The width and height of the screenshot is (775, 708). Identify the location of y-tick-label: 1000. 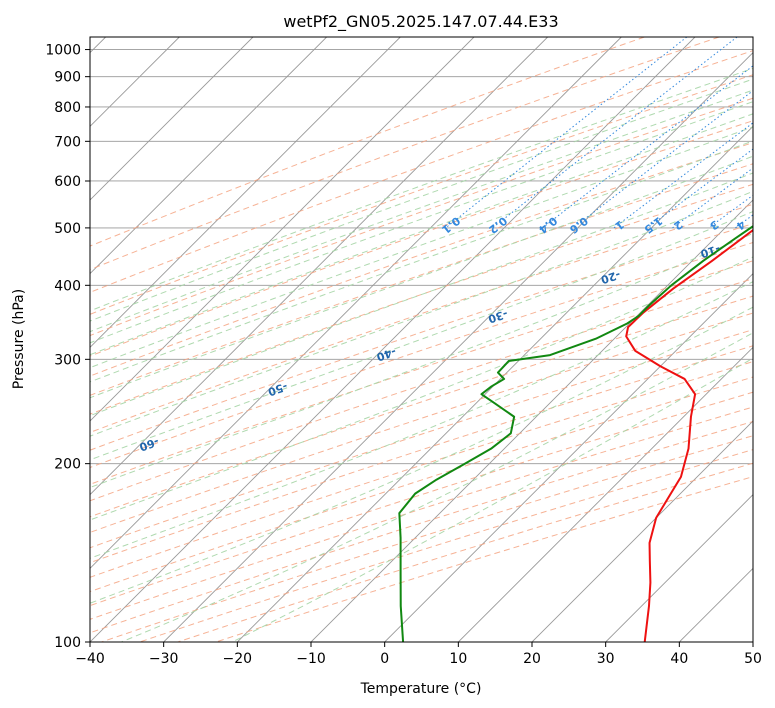
(63, 51).